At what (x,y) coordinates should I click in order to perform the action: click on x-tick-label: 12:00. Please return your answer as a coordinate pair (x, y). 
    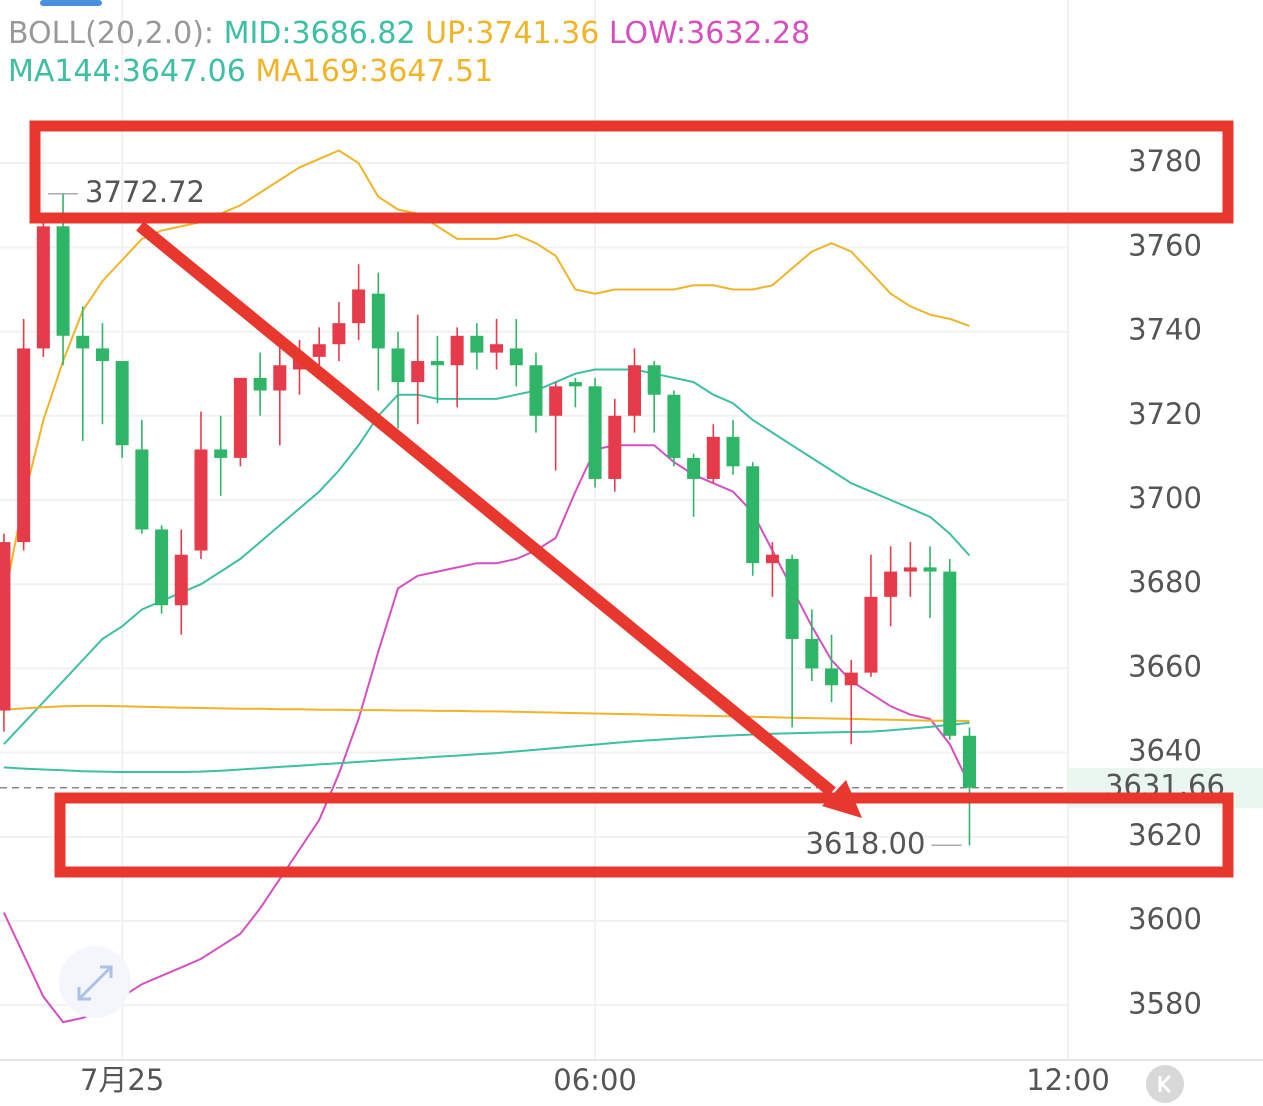
    Looking at the image, I should click on (1068, 1080).